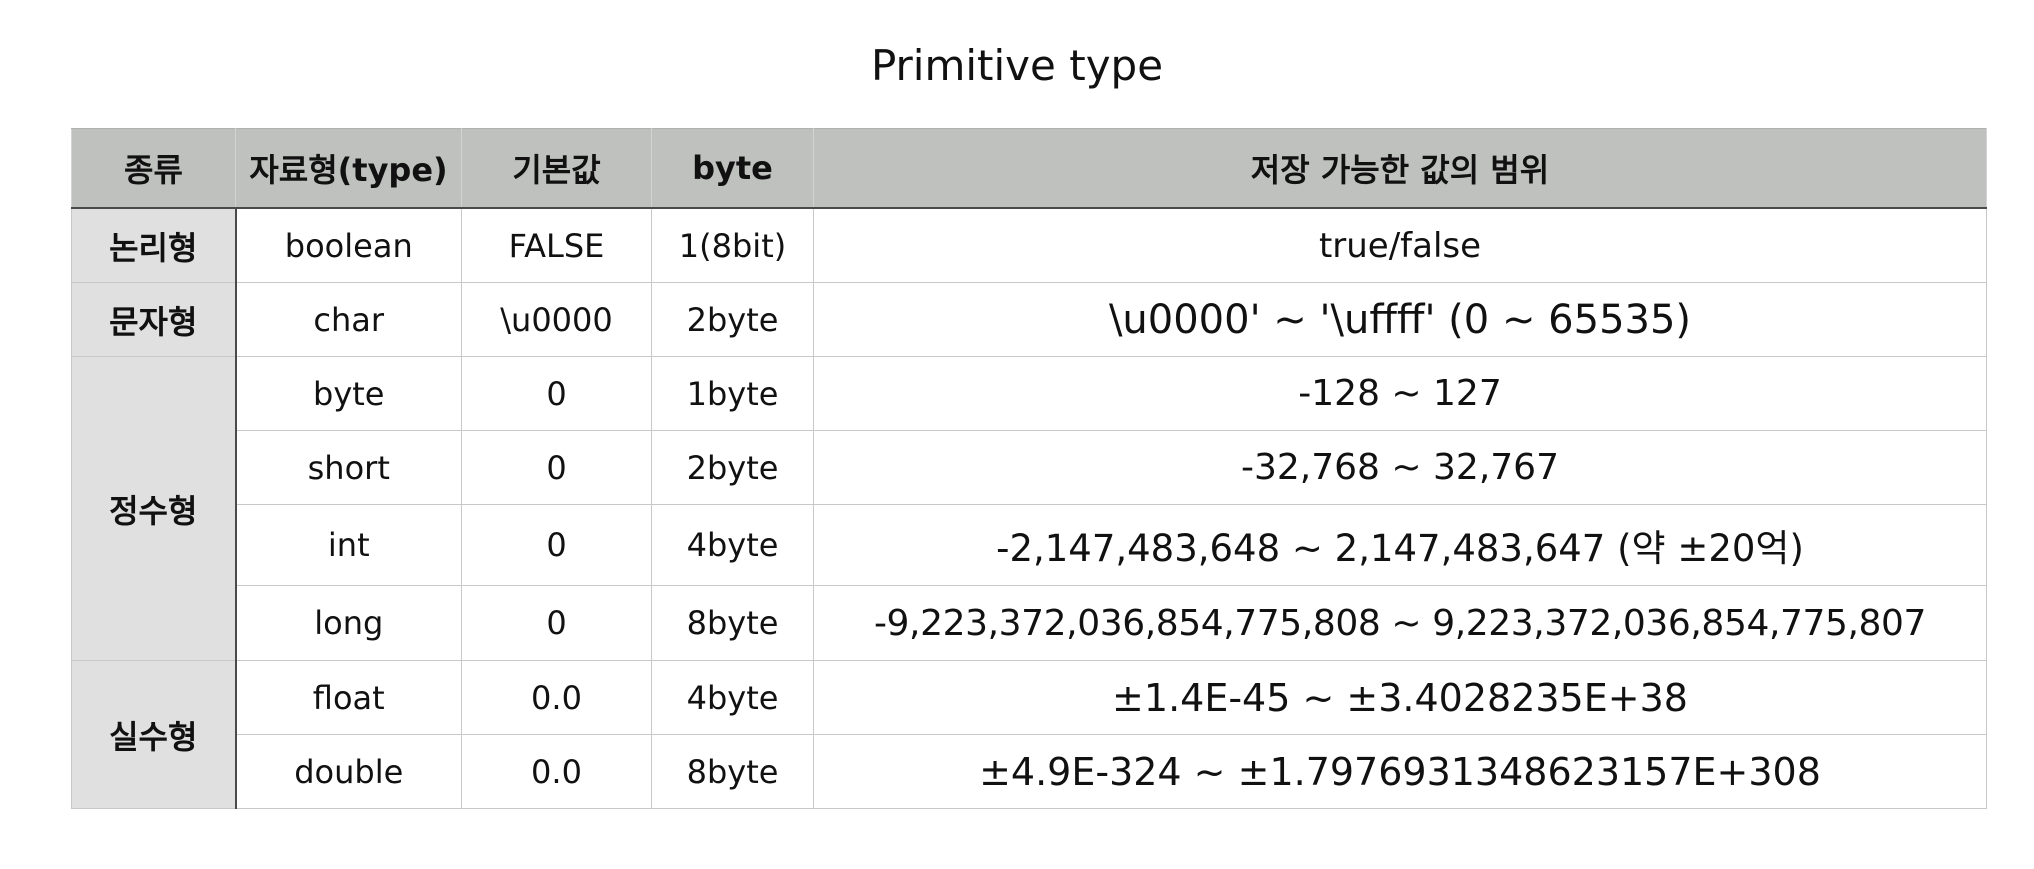 Image resolution: width=2034 pixels, height=869 pixels. Describe the element at coordinates (732, 168) in the screenshot. I see `header-byte: byte` at that location.